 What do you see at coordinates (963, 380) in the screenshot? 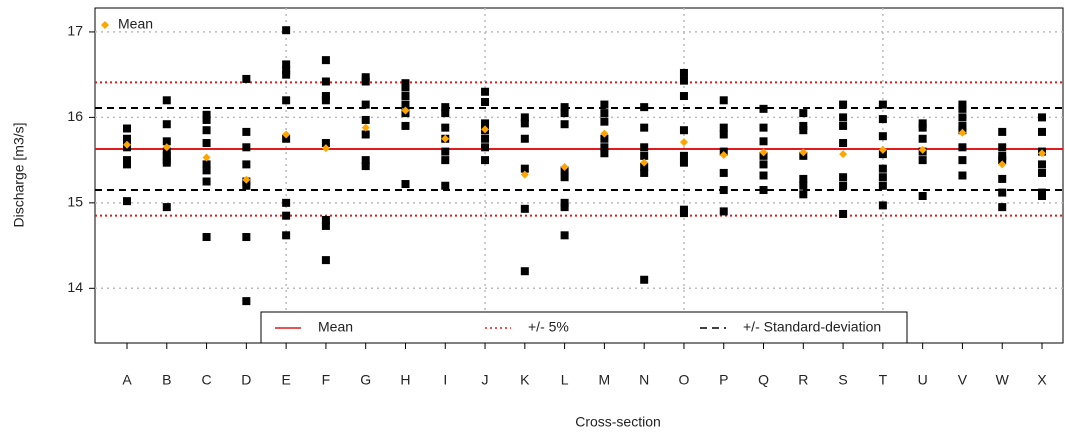
I see `x-tick-label: V` at bounding box center [963, 380].